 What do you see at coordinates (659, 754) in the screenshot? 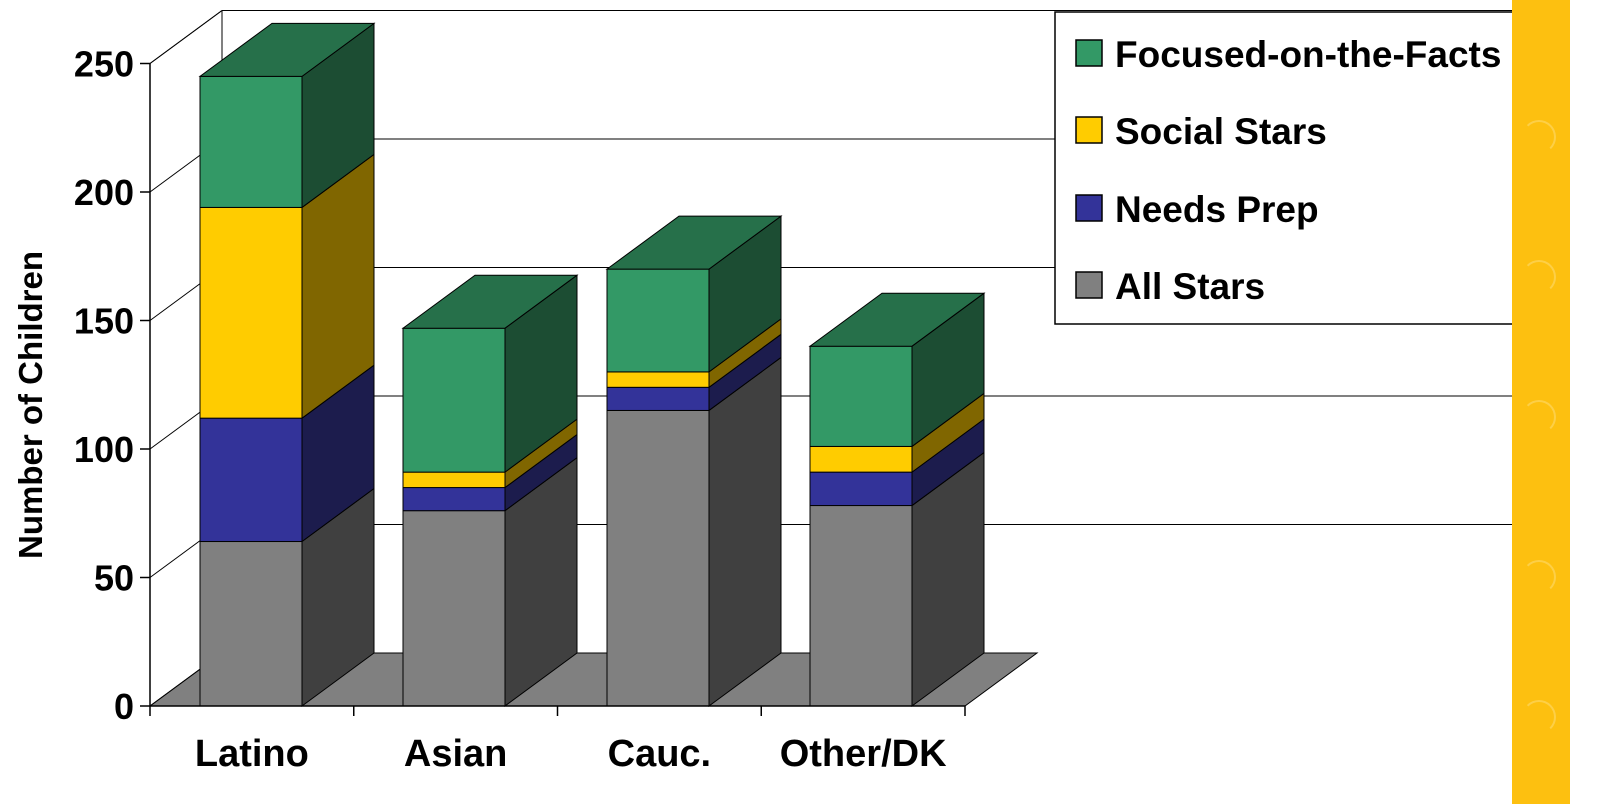
I see `x-tick-label: Cauc.` at bounding box center [659, 754].